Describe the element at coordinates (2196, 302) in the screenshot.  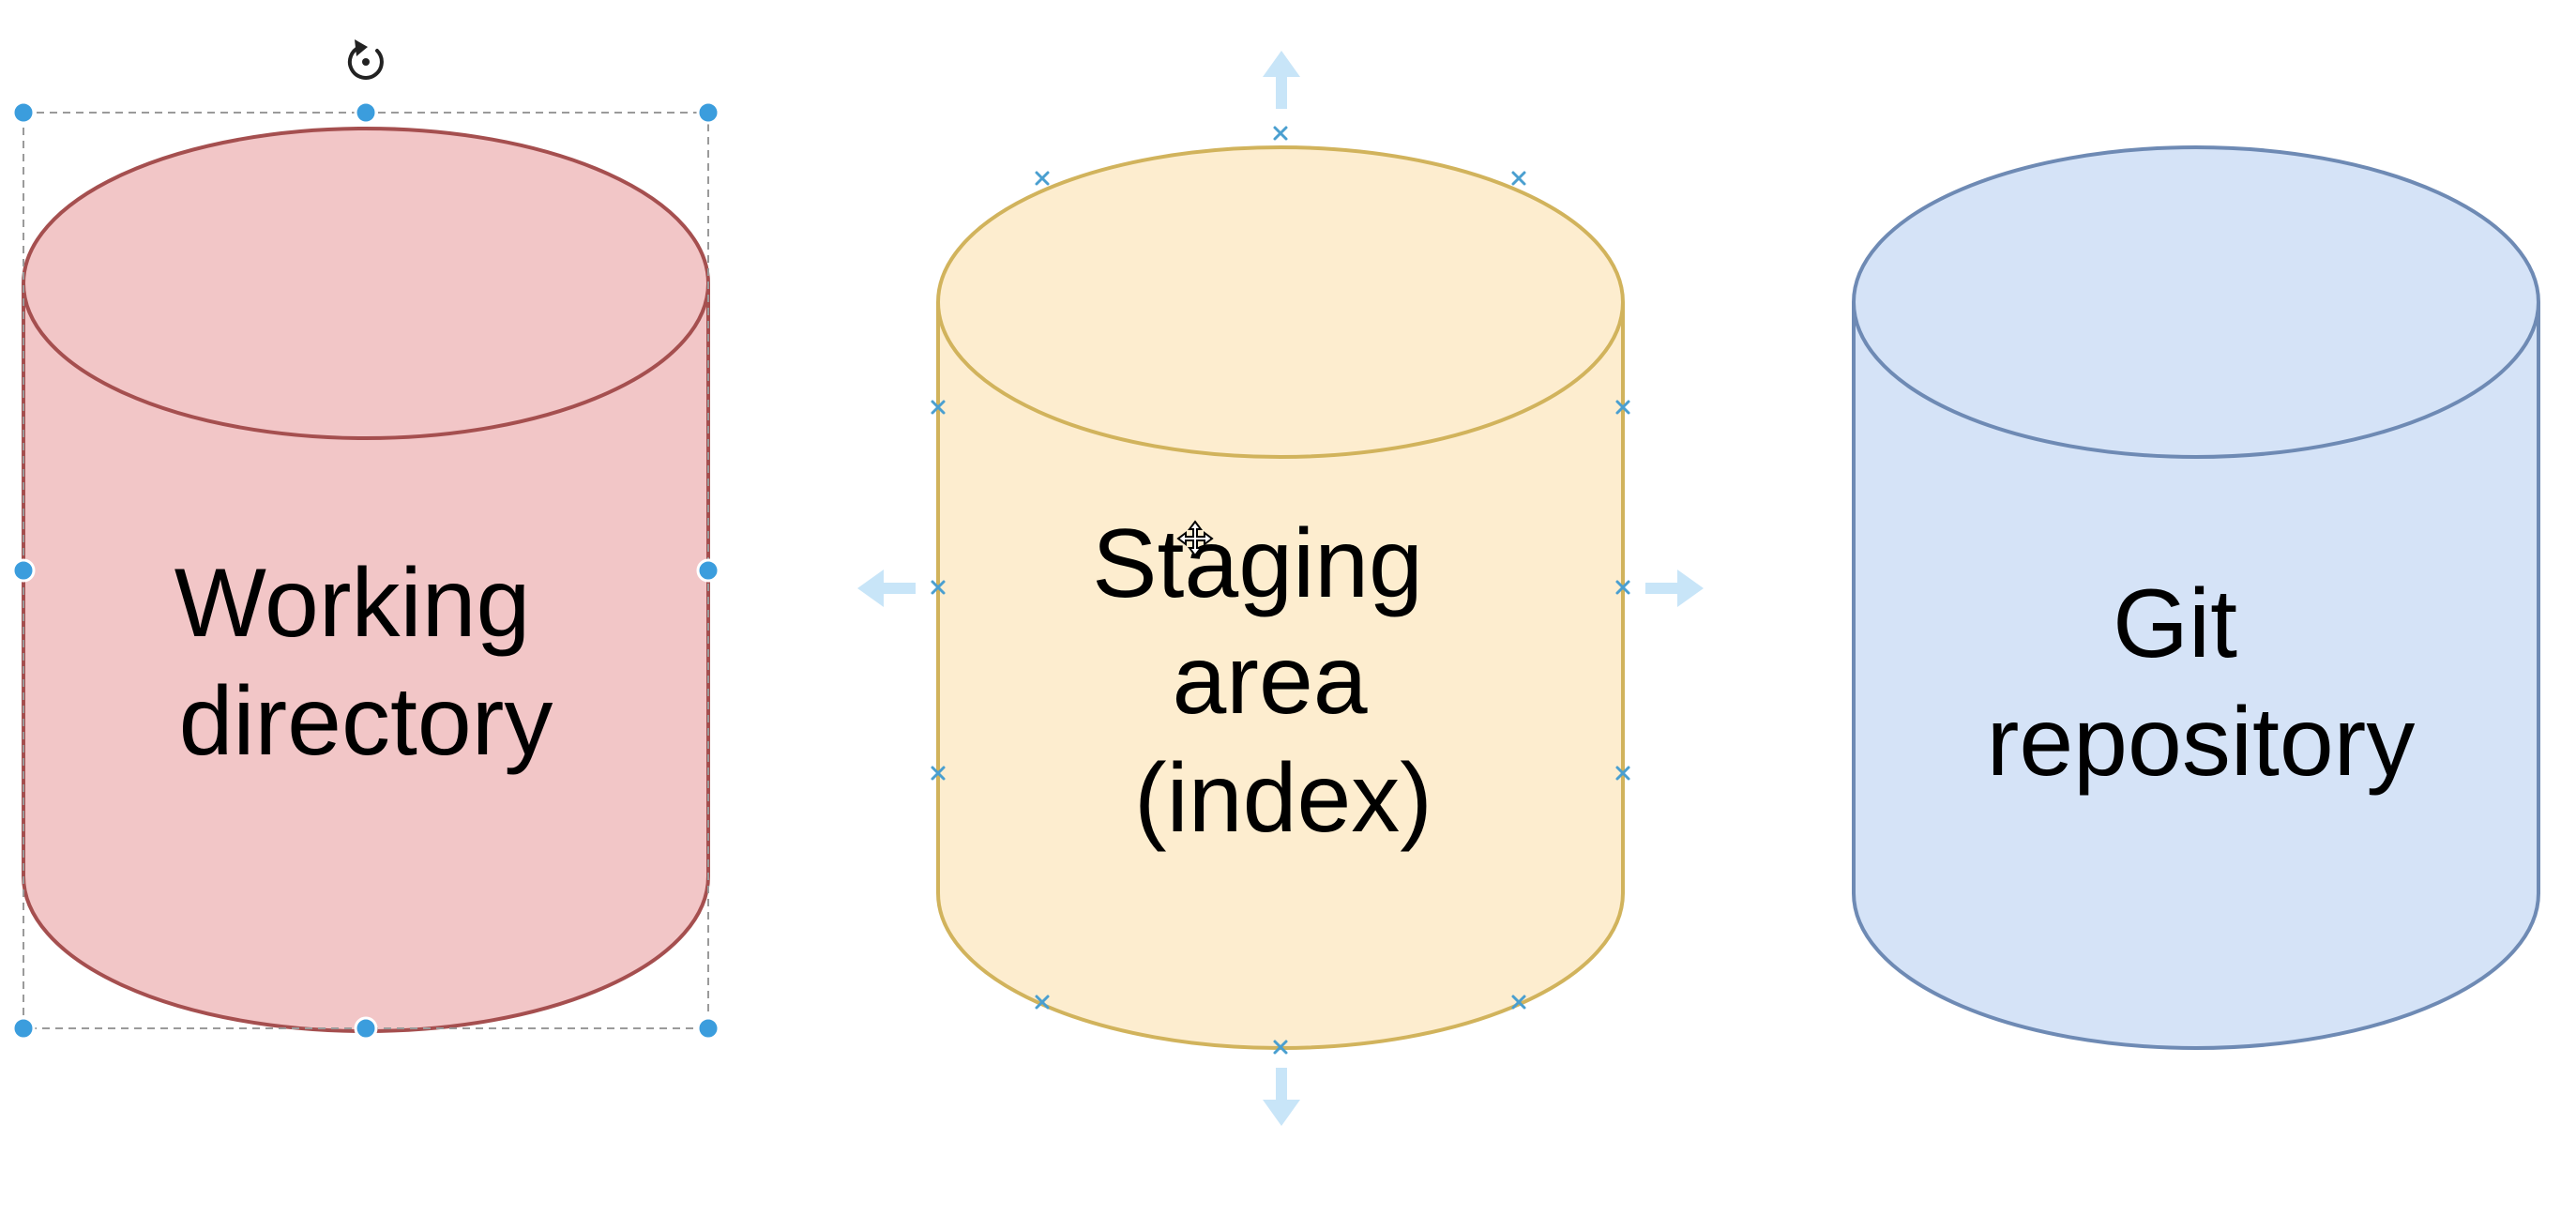
I see `git-repository-top` at that location.